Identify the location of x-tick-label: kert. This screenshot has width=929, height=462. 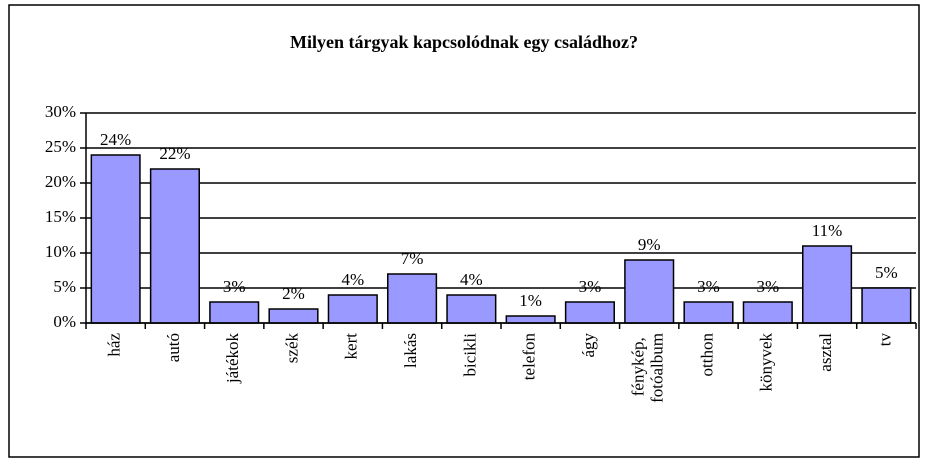
(351, 346).